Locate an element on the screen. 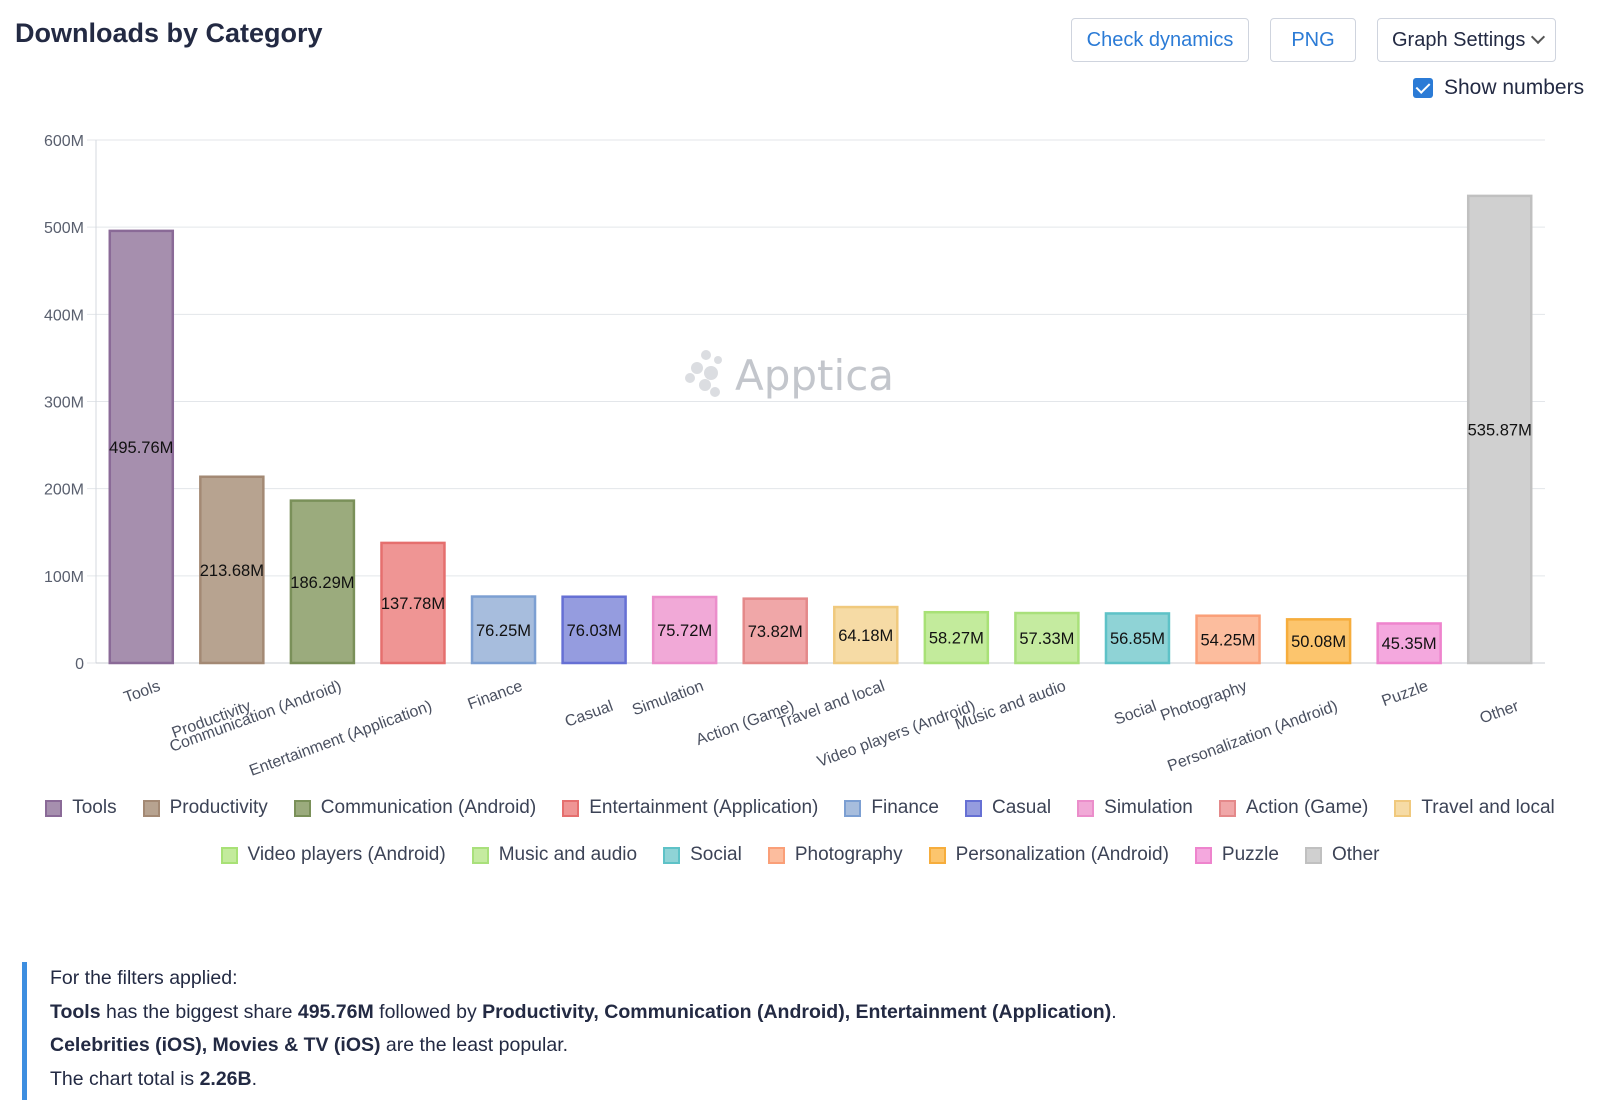 The height and width of the screenshot is (1106, 1600). chart-title: Downloads by Category is located at coordinates (169, 33).